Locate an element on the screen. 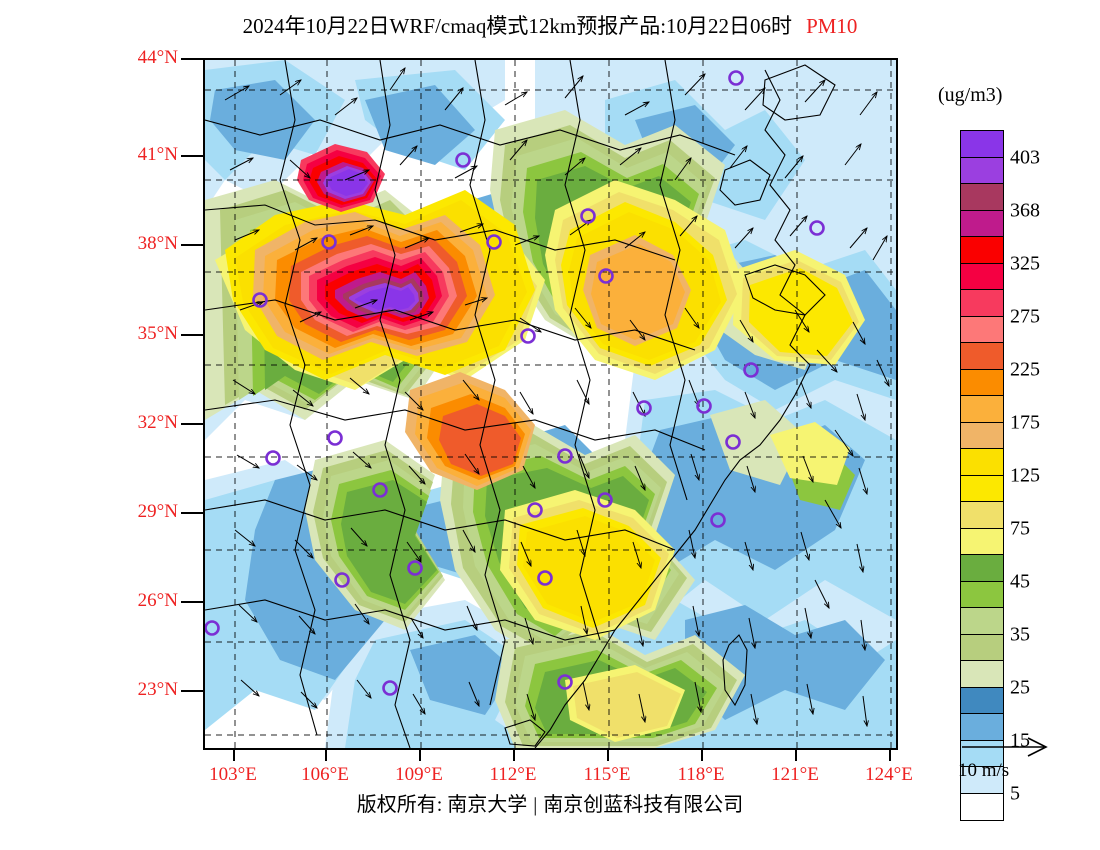 This screenshot has width=1100, height=850. copyright-footer: 版权所有: 南京大学 | 南京创蓝科技有限公司 is located at coordinates (550, 802).